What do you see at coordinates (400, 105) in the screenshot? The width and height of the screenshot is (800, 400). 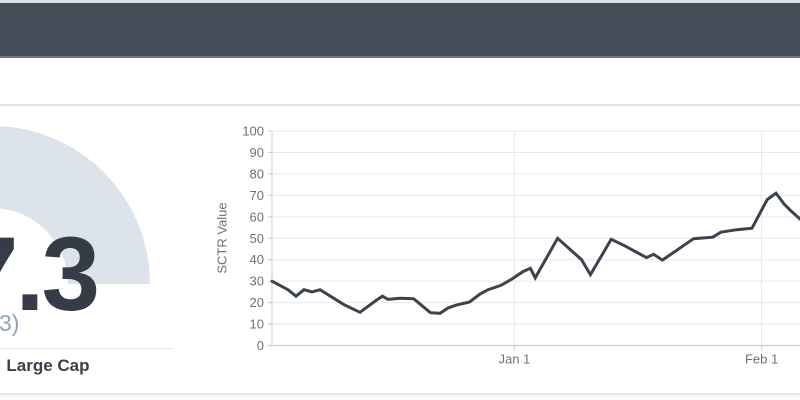 I see `section-divider-top` at bounding box center [400, 105].